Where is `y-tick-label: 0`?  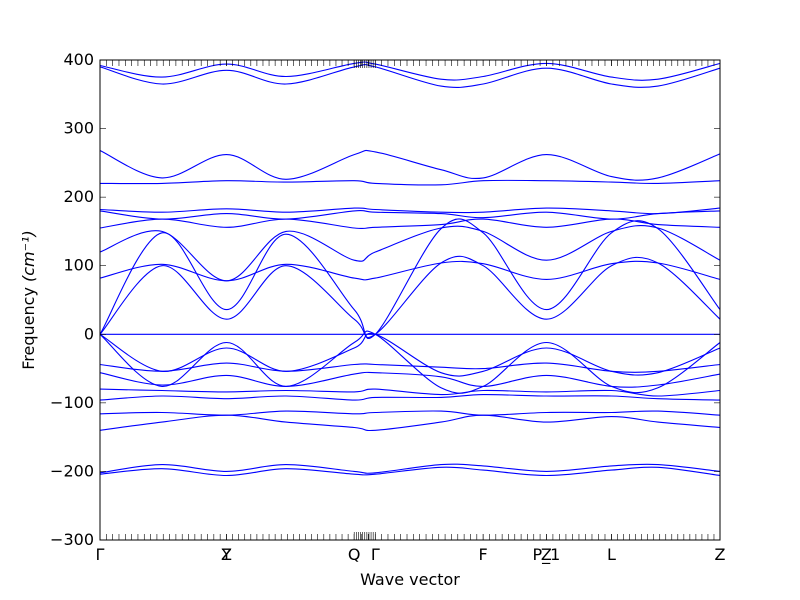 y-tick-label: 0 is located at coordinates (89, 333).